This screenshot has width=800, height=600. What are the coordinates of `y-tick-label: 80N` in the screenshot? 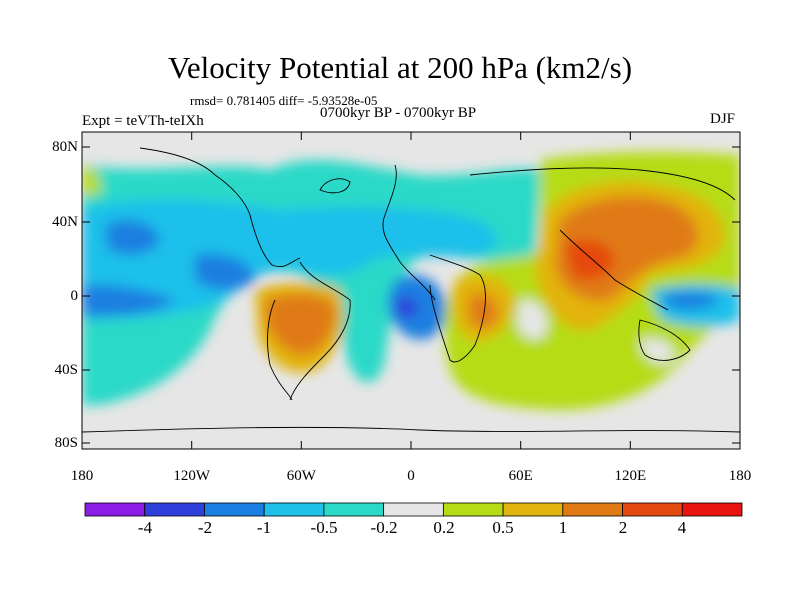 It's located at (65, 147).